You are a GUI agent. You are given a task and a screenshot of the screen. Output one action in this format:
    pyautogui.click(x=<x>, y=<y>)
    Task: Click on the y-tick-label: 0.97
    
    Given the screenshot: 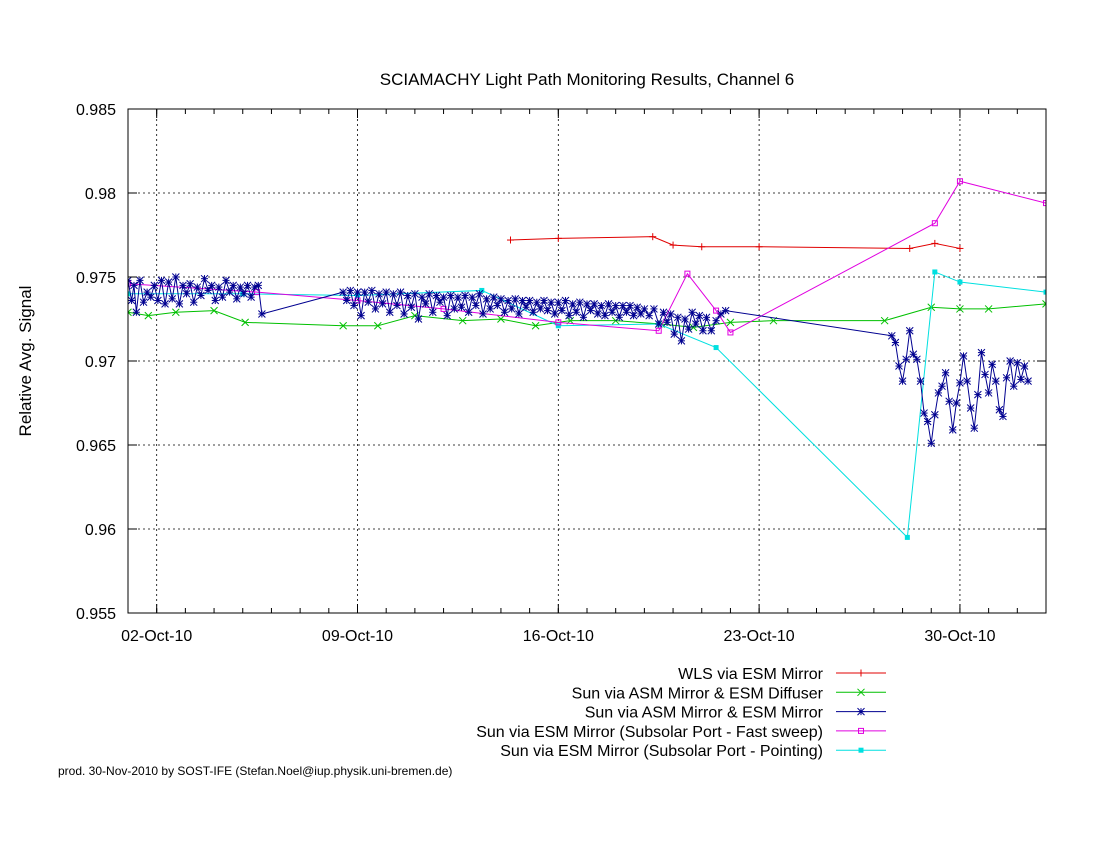 What is the action you would take?
    pyautogui.click(x=100, y=362)
    